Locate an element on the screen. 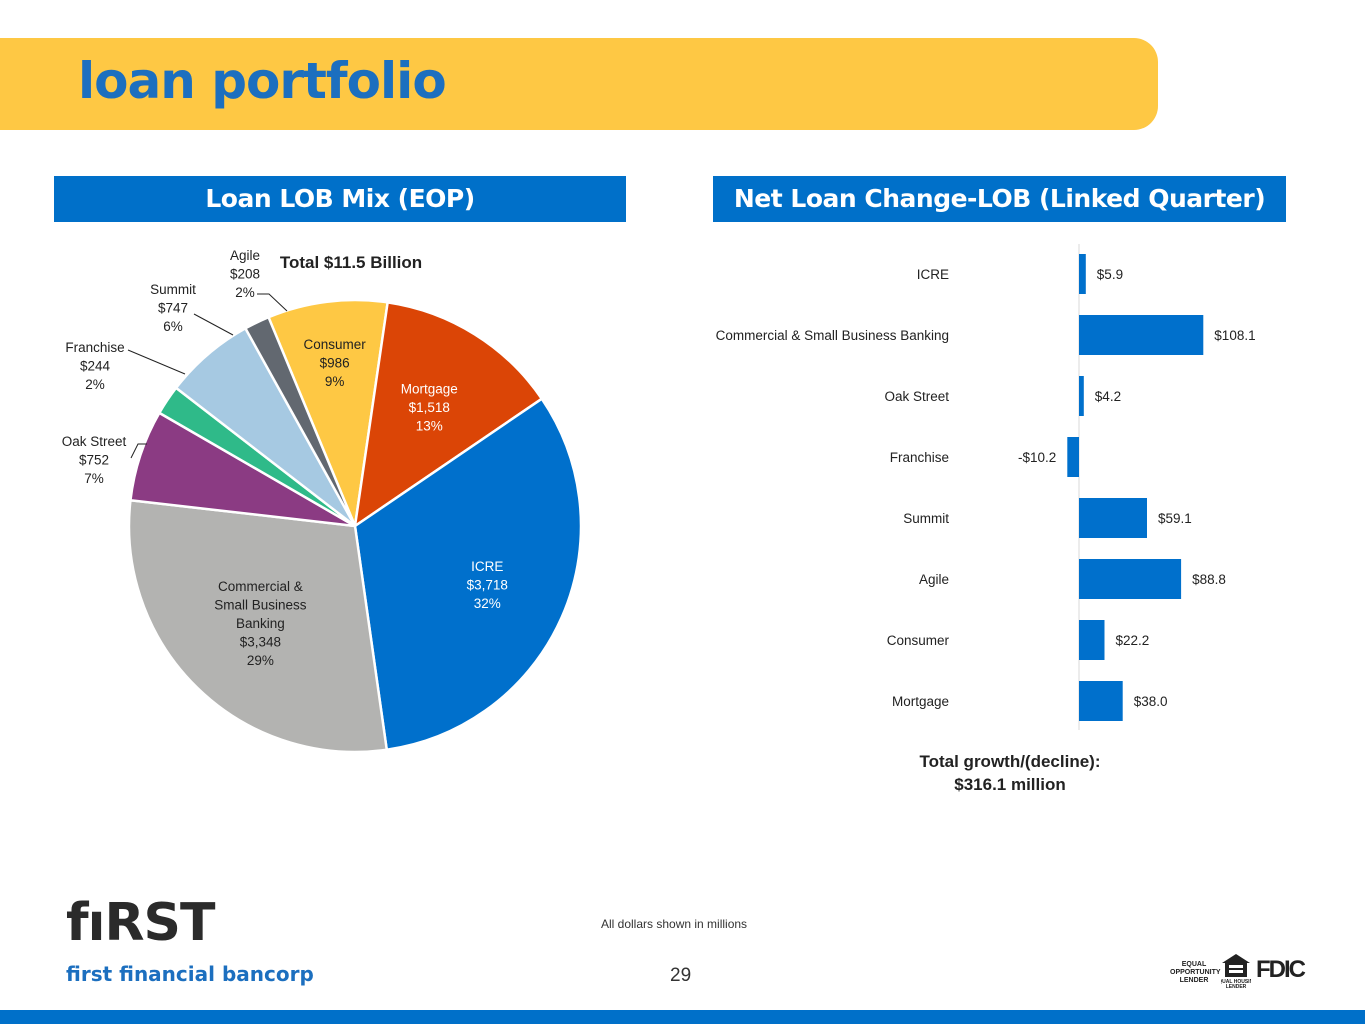 This screenshot has width=1365, height=1024. pie-slice-icre is located at coordinates (468, 574).